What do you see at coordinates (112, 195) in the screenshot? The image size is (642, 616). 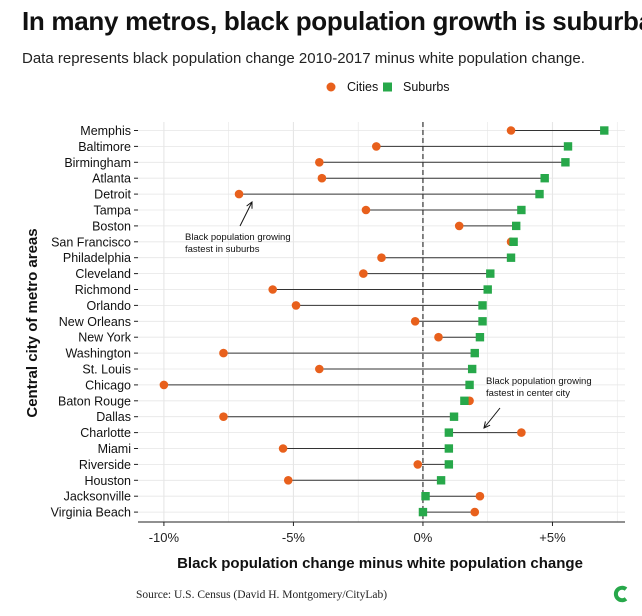 I see `category-label: Detroit` at bounding box center [112, 195].